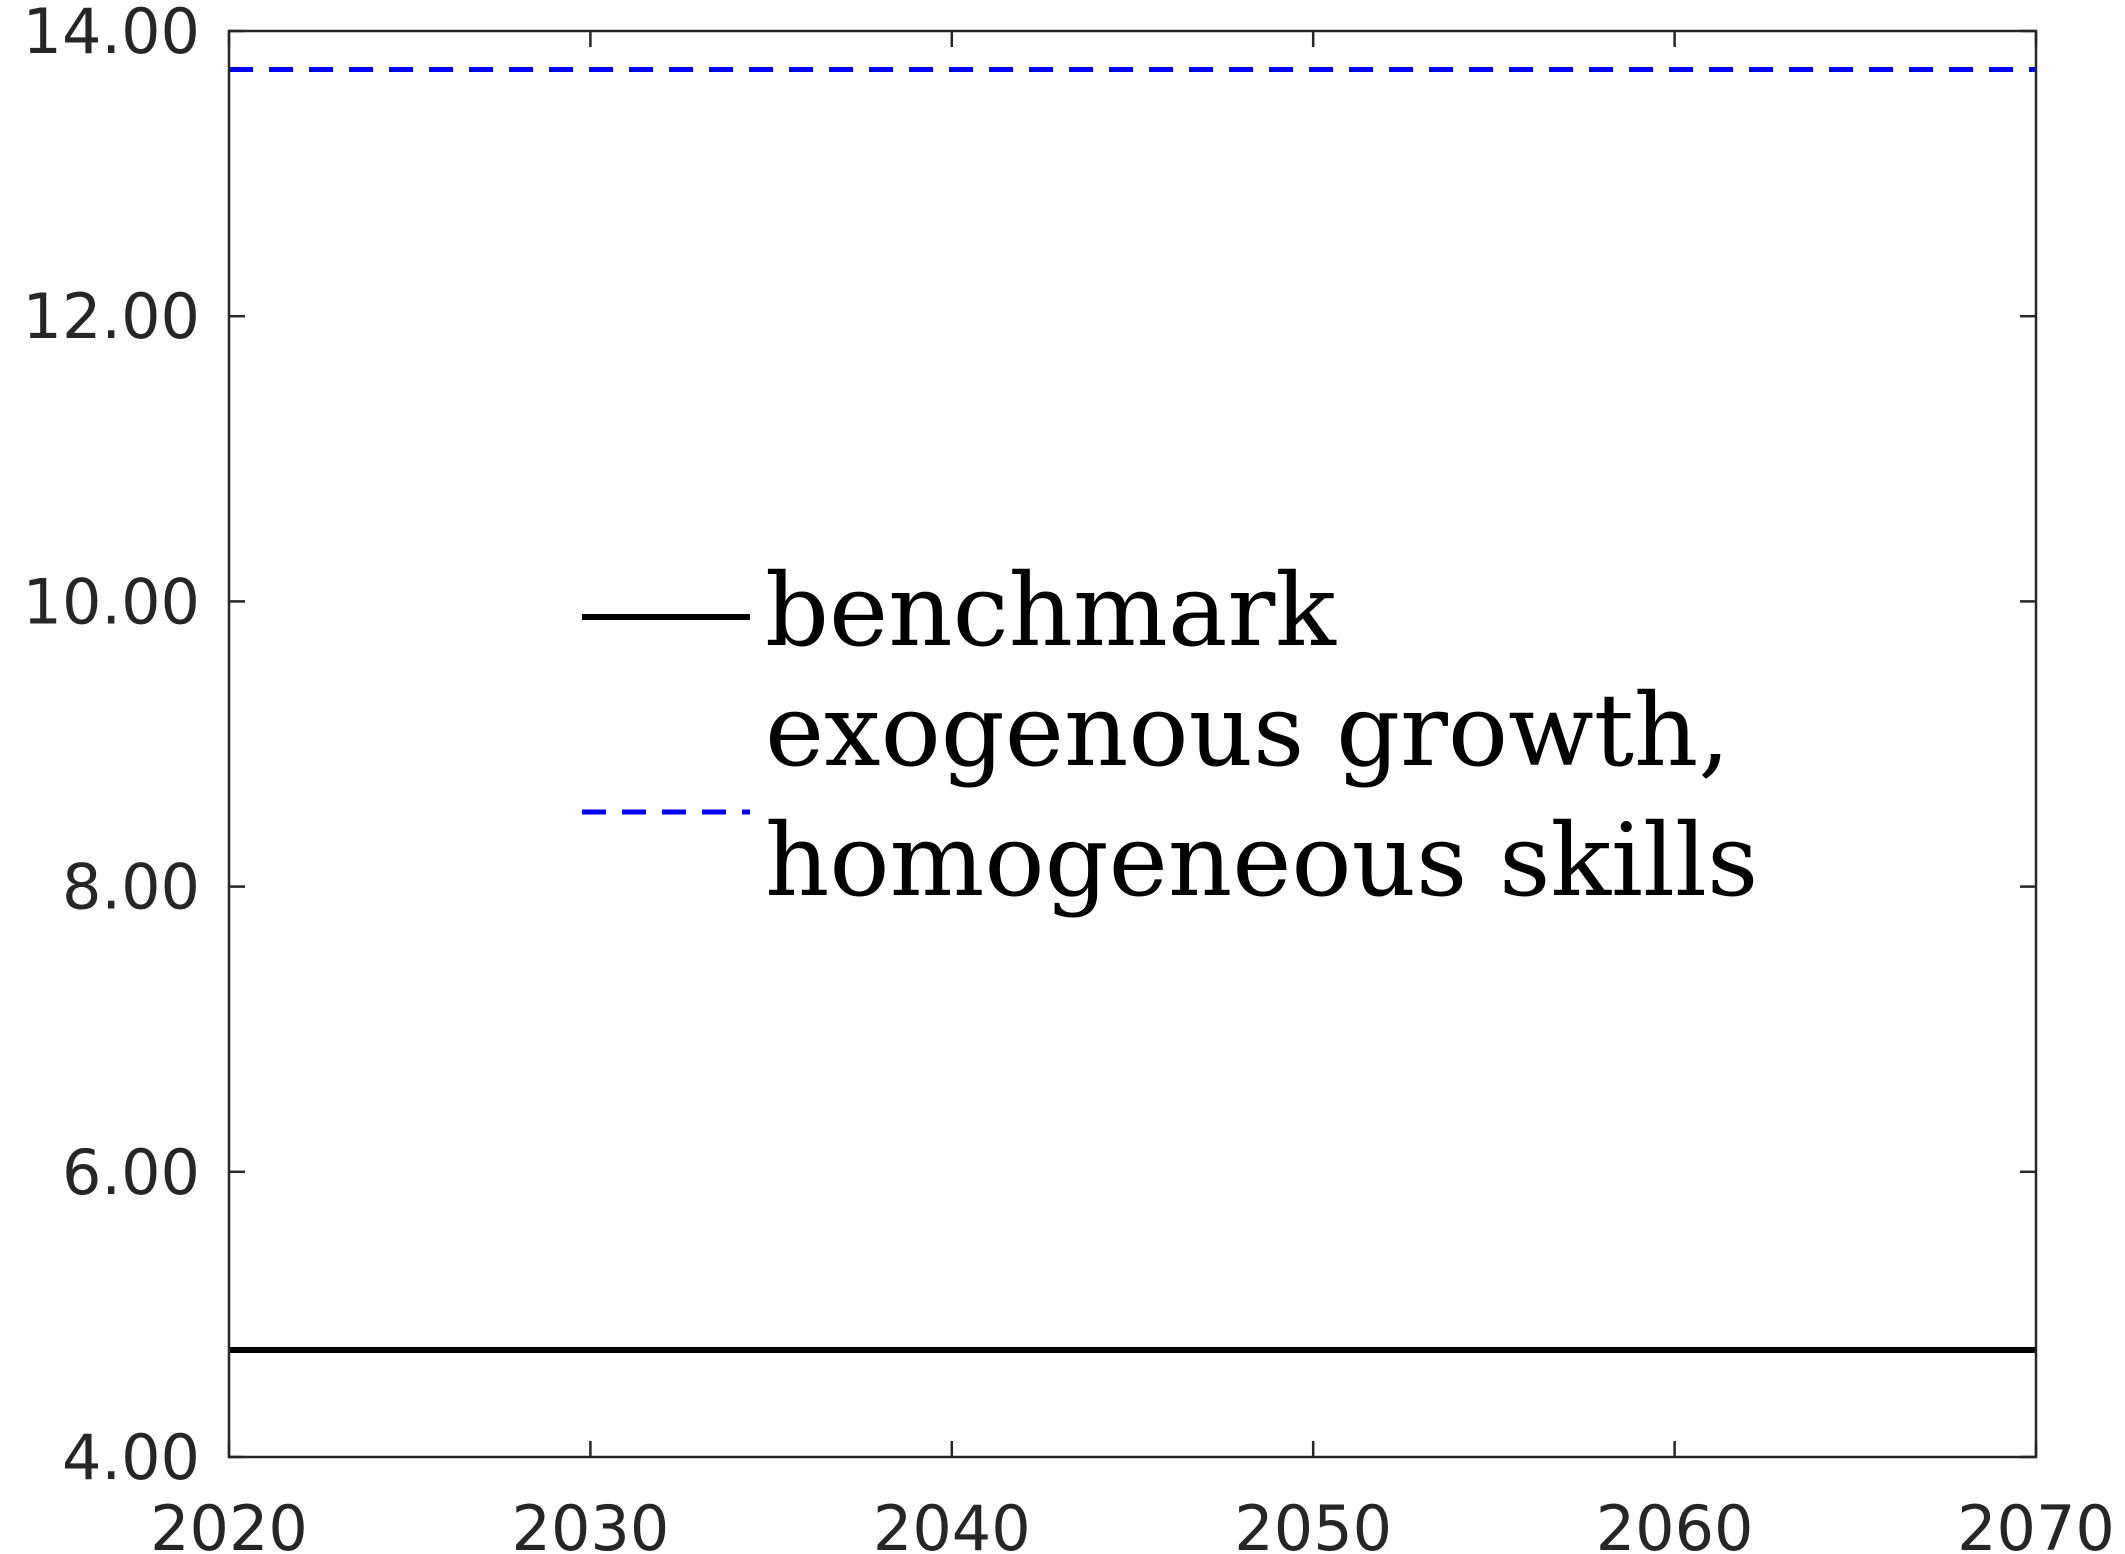  Describe the element at coordinates (112, 601) in the screenshot. I see `y-tick-label: 10.00` at that location.